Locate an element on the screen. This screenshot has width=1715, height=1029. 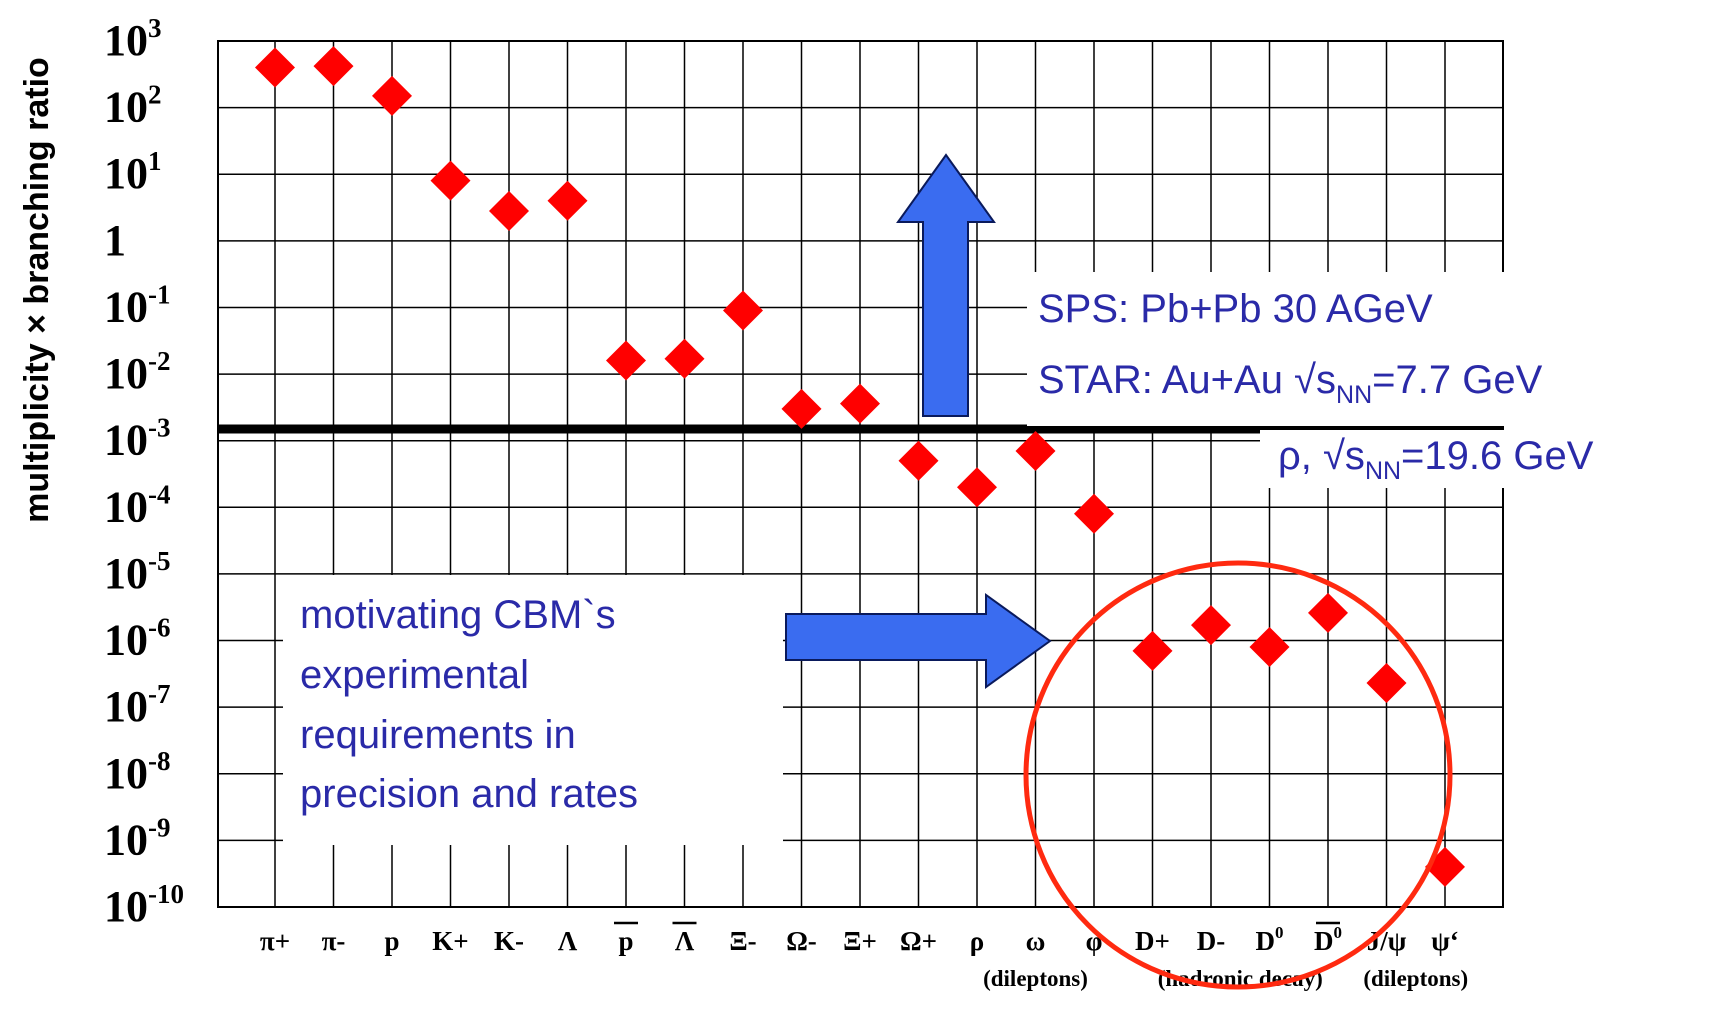
star-prefix: STAR: Au+Au √s is located at coordinates (1187, 380).